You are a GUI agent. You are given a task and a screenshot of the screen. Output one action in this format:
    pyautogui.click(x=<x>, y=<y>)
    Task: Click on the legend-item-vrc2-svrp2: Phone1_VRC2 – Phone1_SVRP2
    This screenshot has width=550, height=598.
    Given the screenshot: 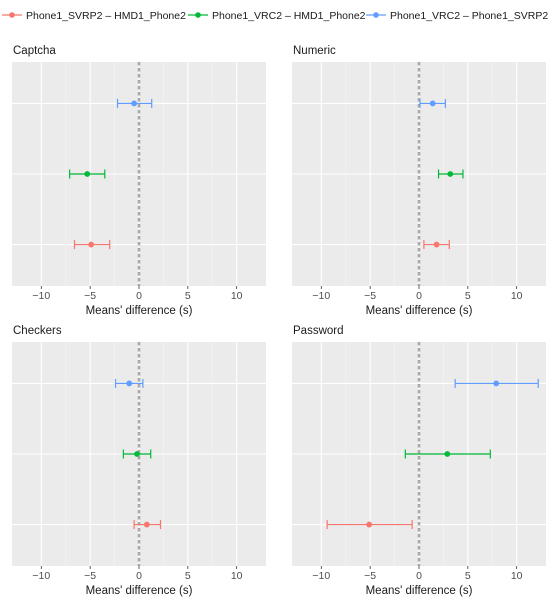 What is the action you would take?
    pyautogui.click(x=457, y=16)
    